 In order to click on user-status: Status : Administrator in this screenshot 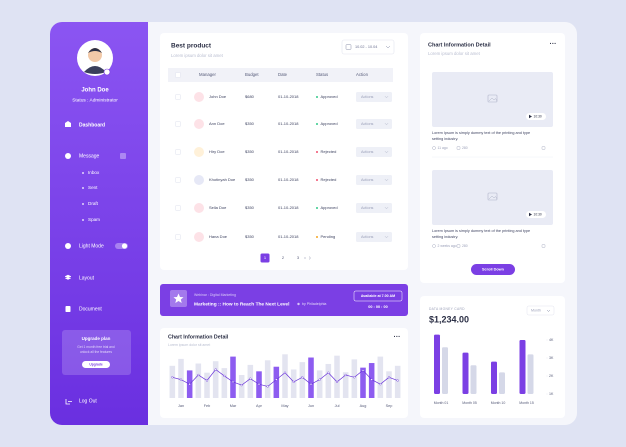, I will do `click(95, 100)`.